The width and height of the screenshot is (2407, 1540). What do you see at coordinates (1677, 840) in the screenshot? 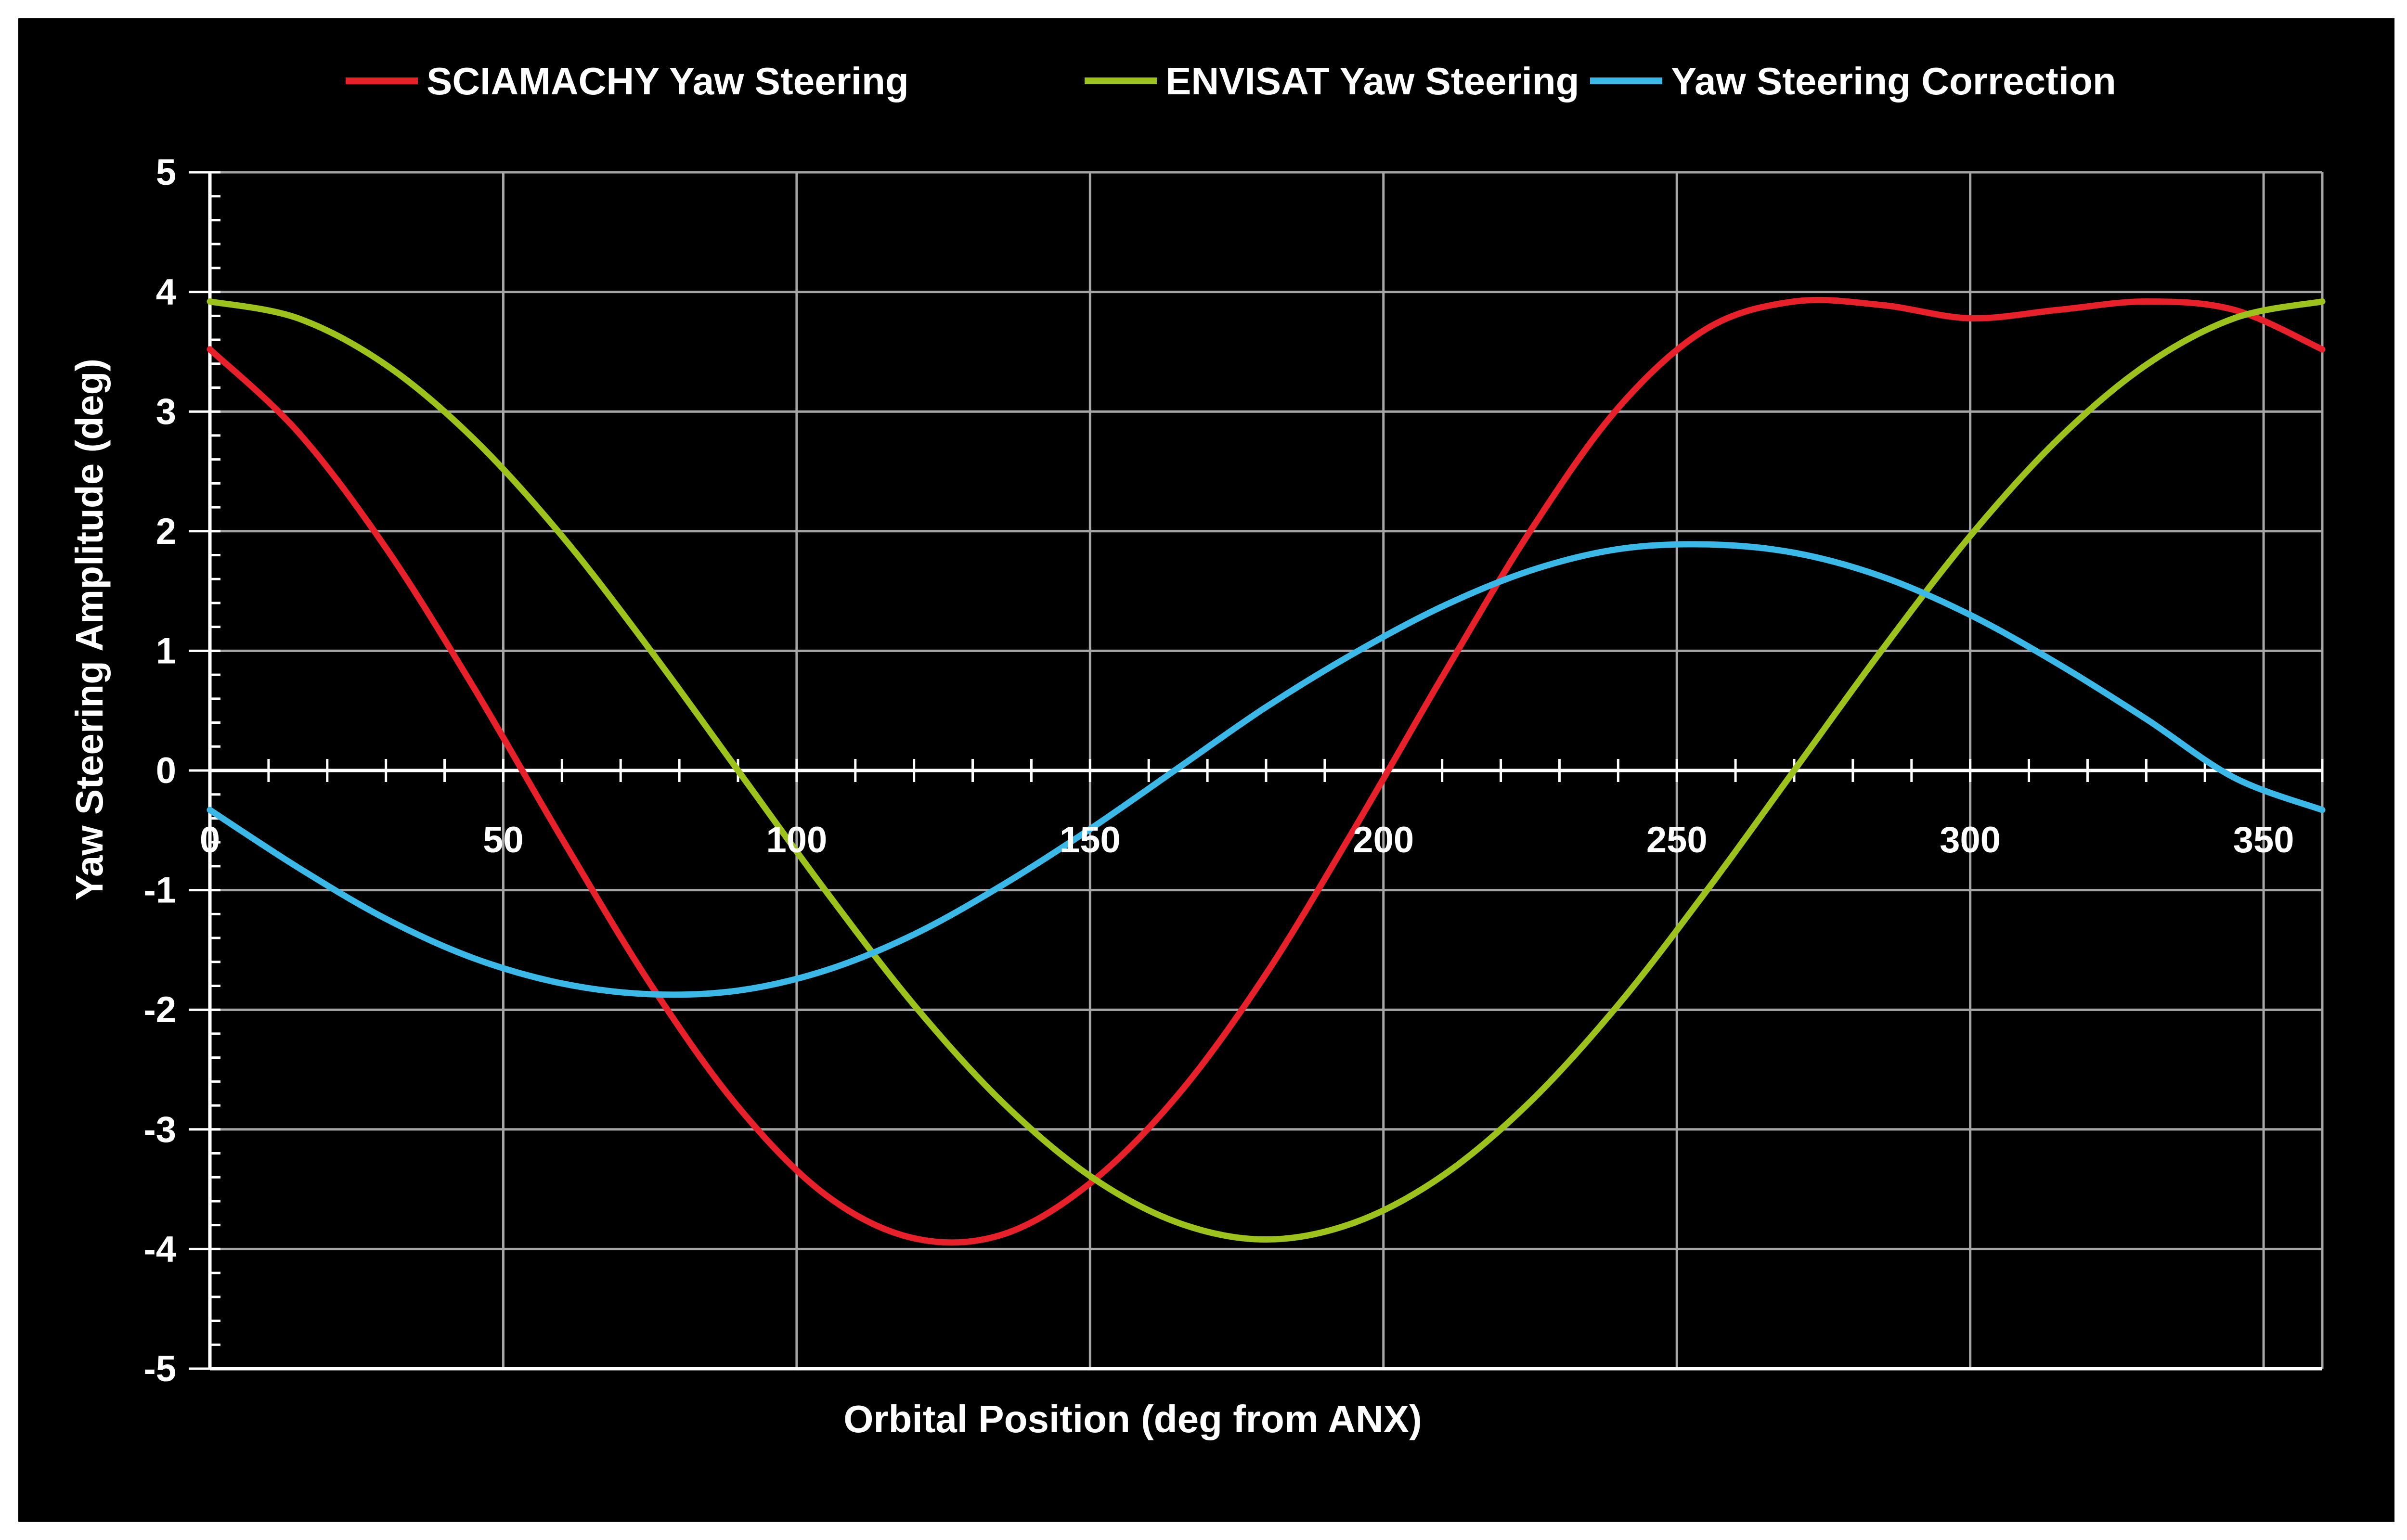
I see `x-tick-label: 250` at bounding box center [1677, 840].